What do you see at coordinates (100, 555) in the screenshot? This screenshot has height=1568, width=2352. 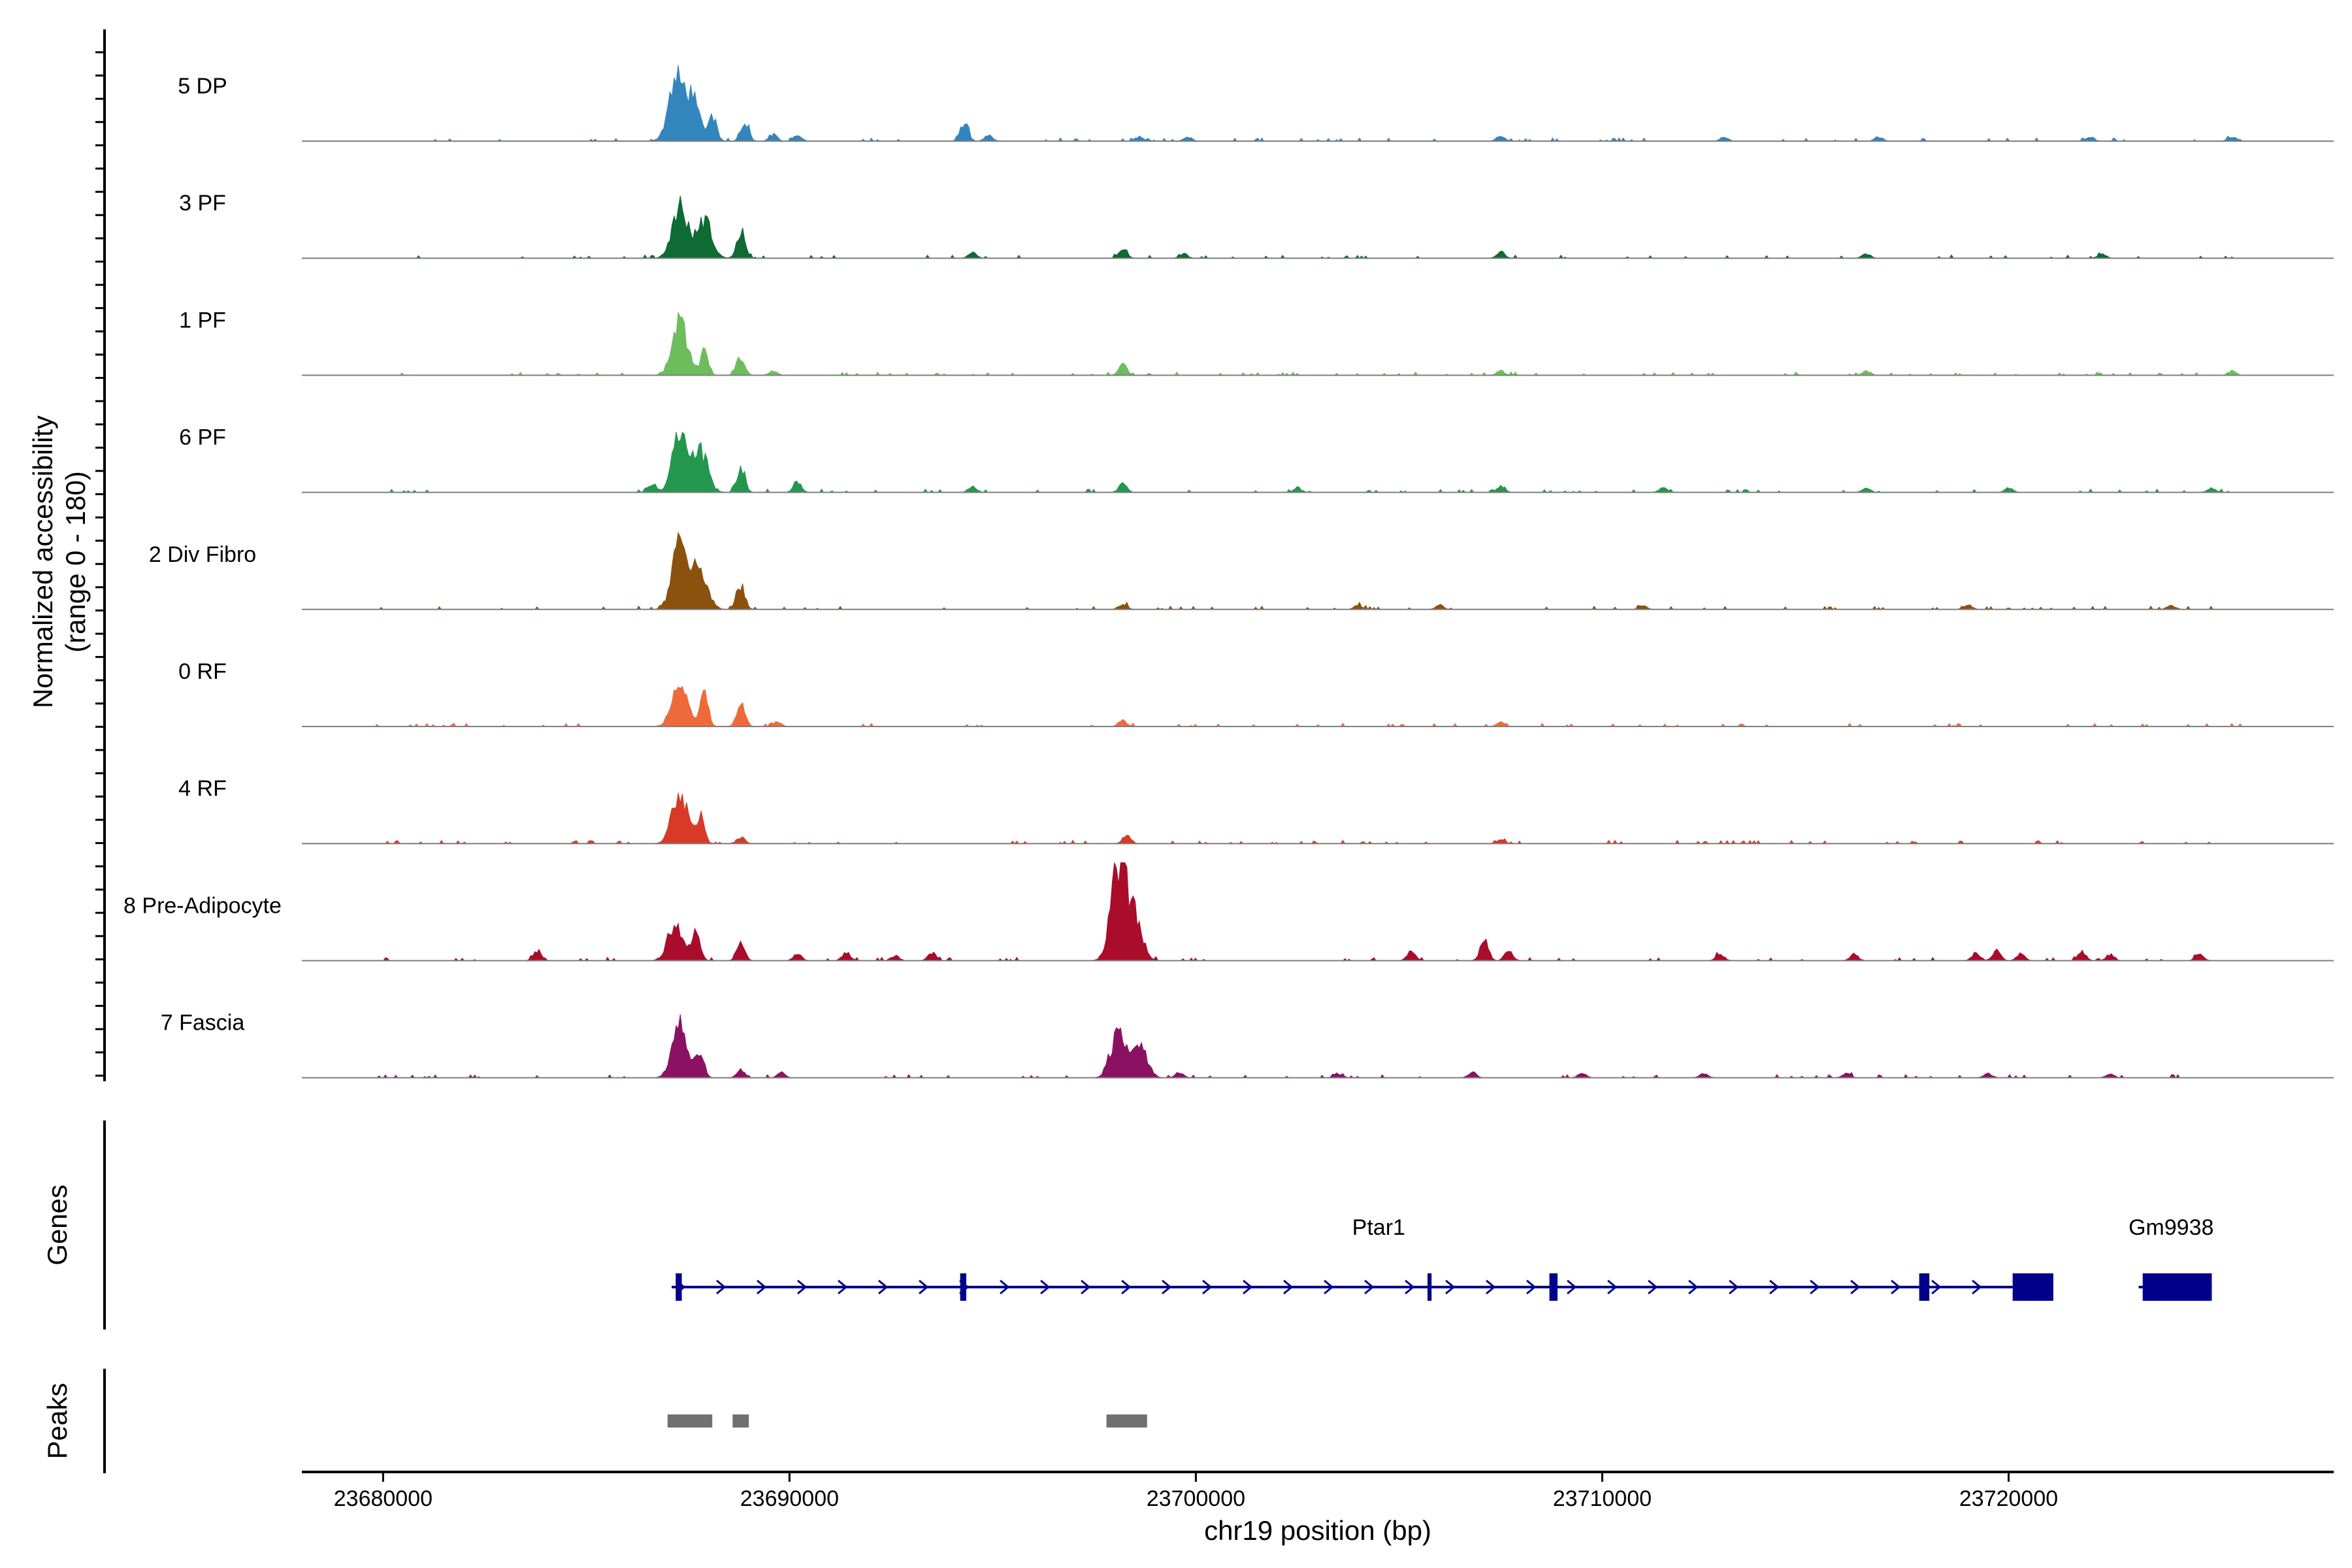 I see `coverage-y-axis` at bounding box center [100, 555].